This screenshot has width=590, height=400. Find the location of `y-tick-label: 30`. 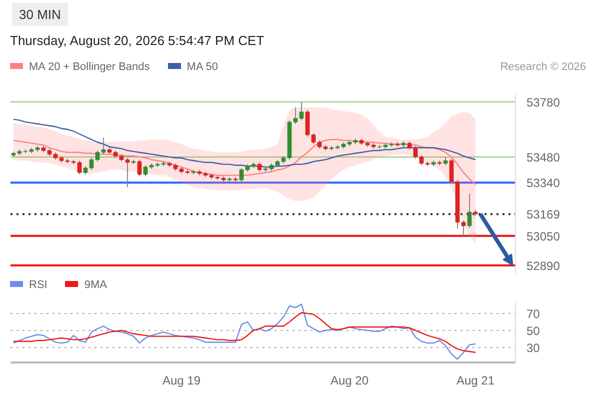

y-tick-label: 30 is located at coordinates (533, 347).